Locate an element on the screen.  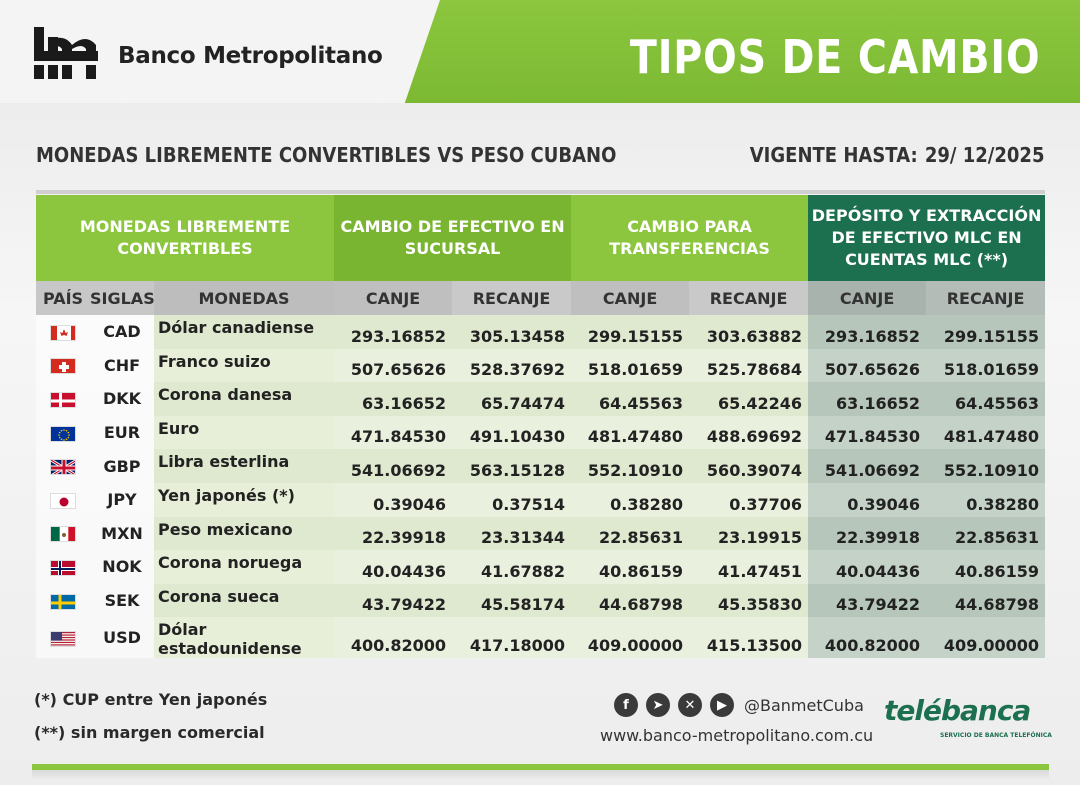
transfer-recanje-value: 525.78684 is located at coordinates (749, 365).